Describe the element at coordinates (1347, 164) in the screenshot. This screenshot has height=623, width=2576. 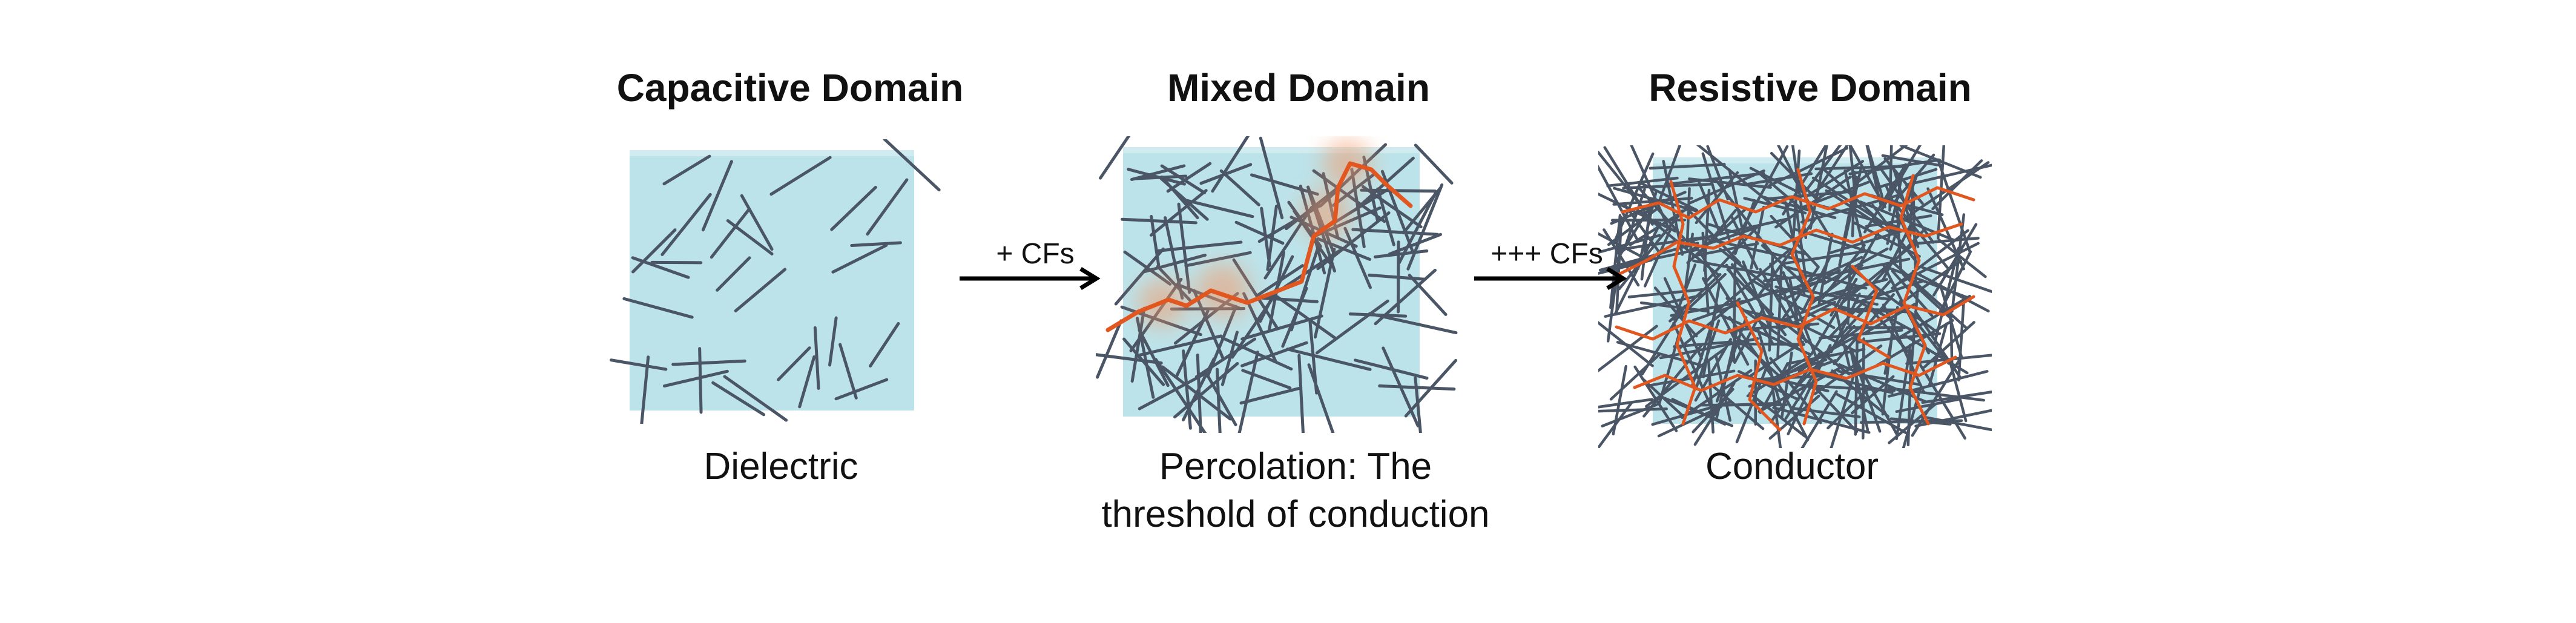
I see `percolation-glow` at that location.